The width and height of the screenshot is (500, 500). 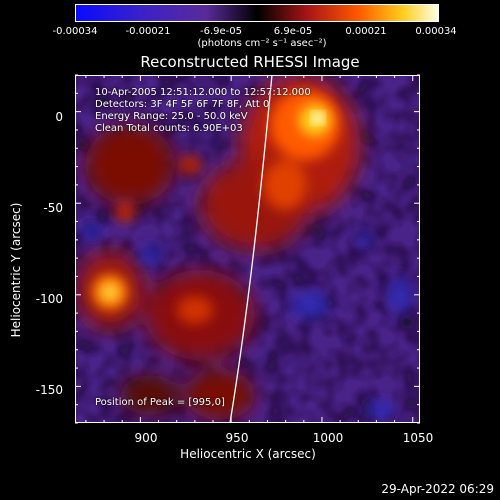 What do you see at coordinates (16, 270) in the screenshot?
I see `y-axis-label: Heliocentric Y (arcsec)` at bounding box center [16, 270].